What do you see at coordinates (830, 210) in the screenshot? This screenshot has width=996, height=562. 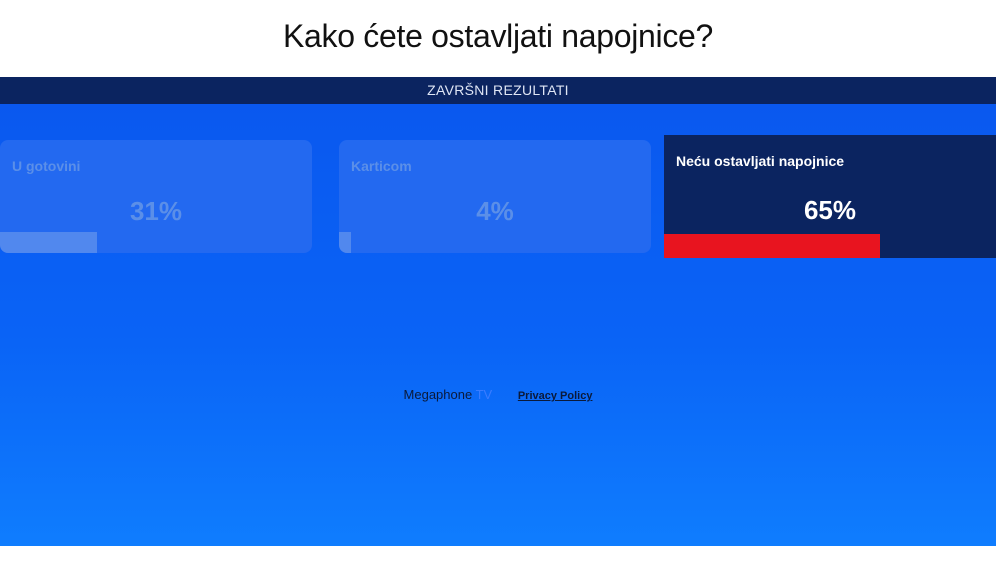 I see `option-percent: 65%` at bounding box center [830, 210].